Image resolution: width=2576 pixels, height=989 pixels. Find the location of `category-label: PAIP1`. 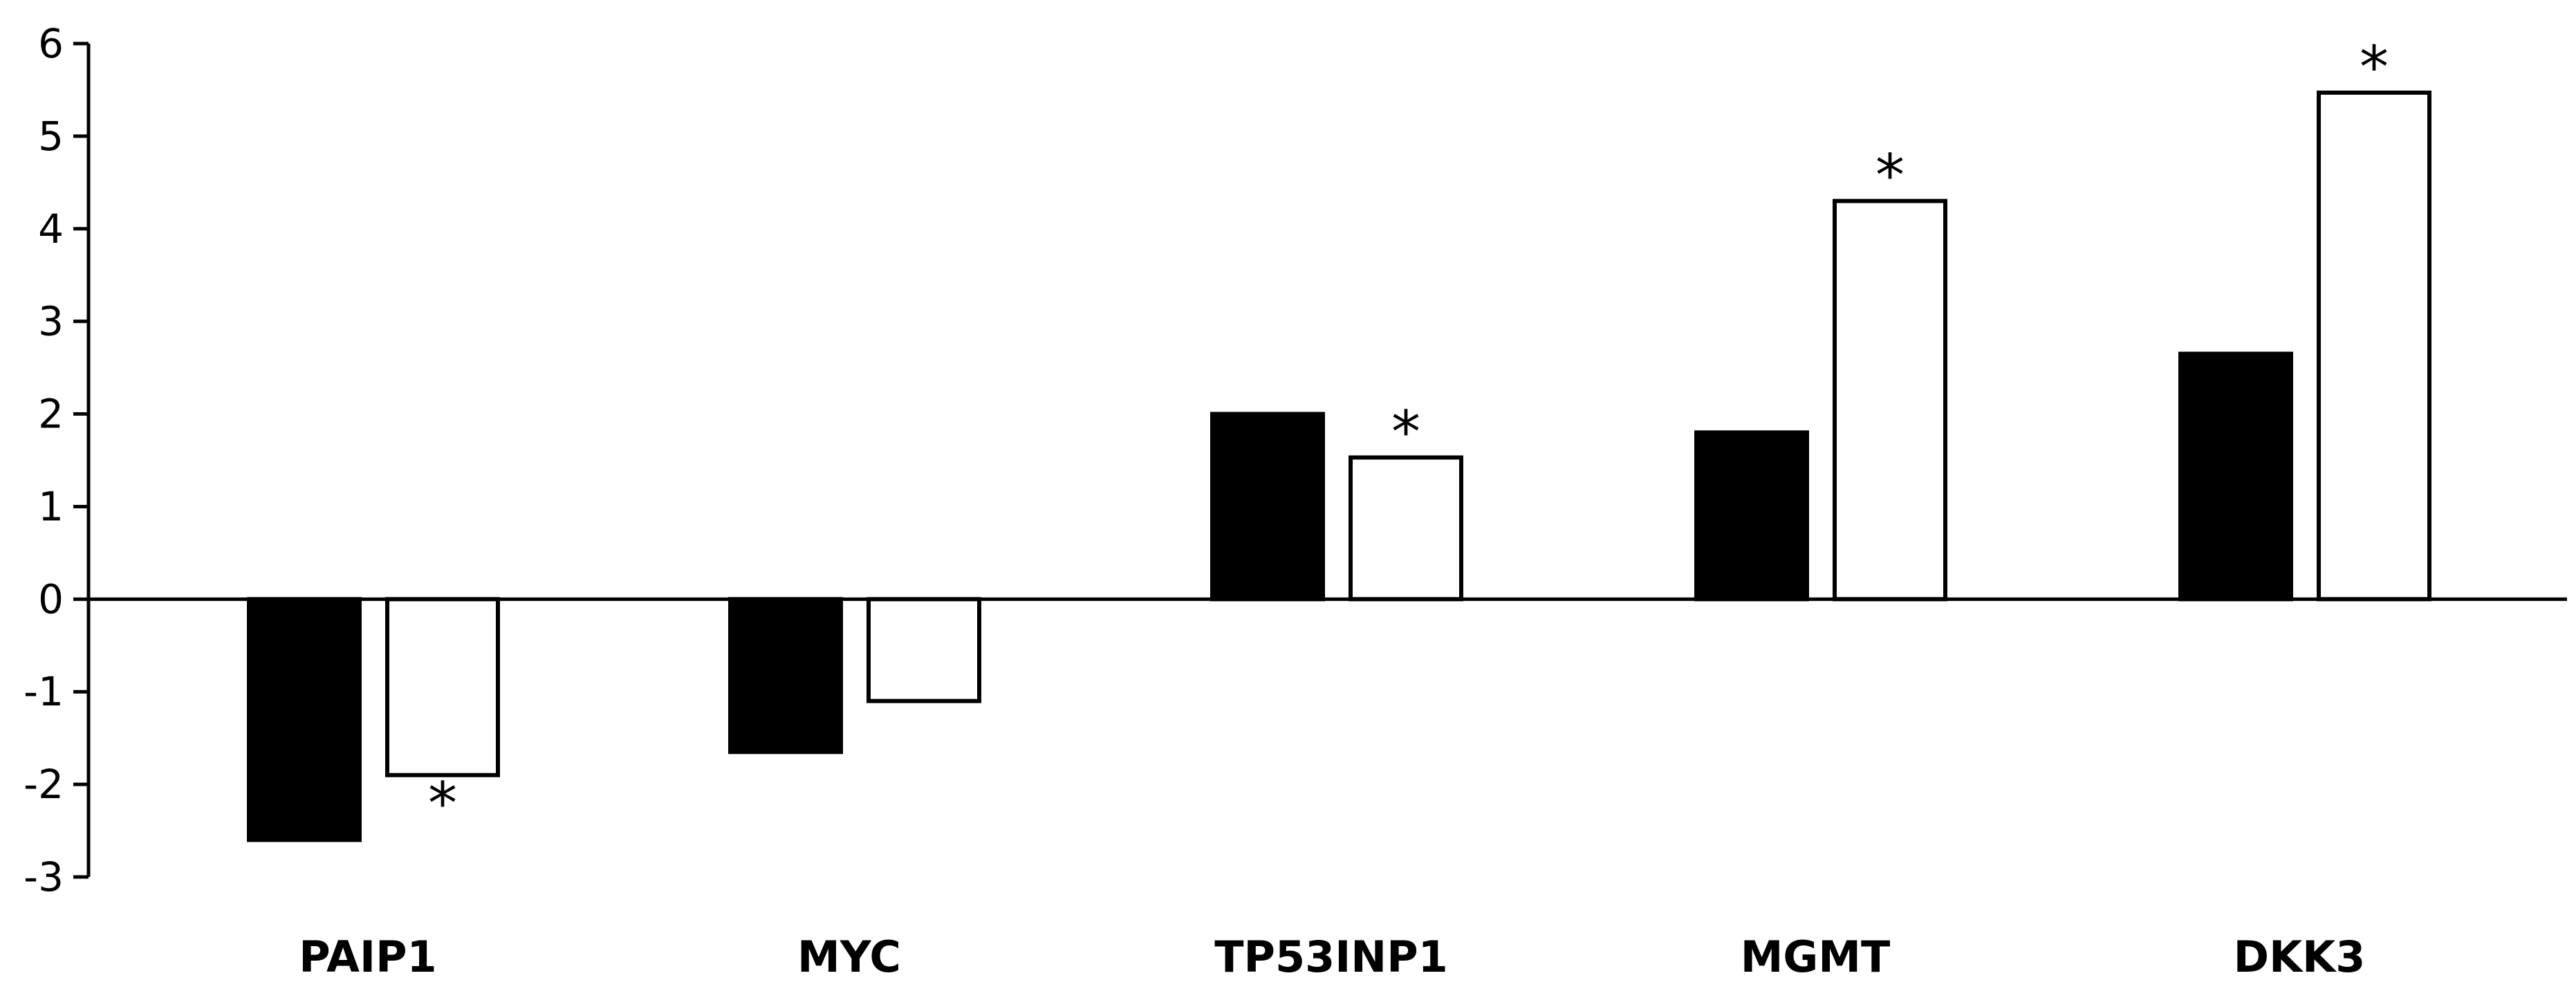

category-label: PAIP1 is located at coordinates (367, 957).